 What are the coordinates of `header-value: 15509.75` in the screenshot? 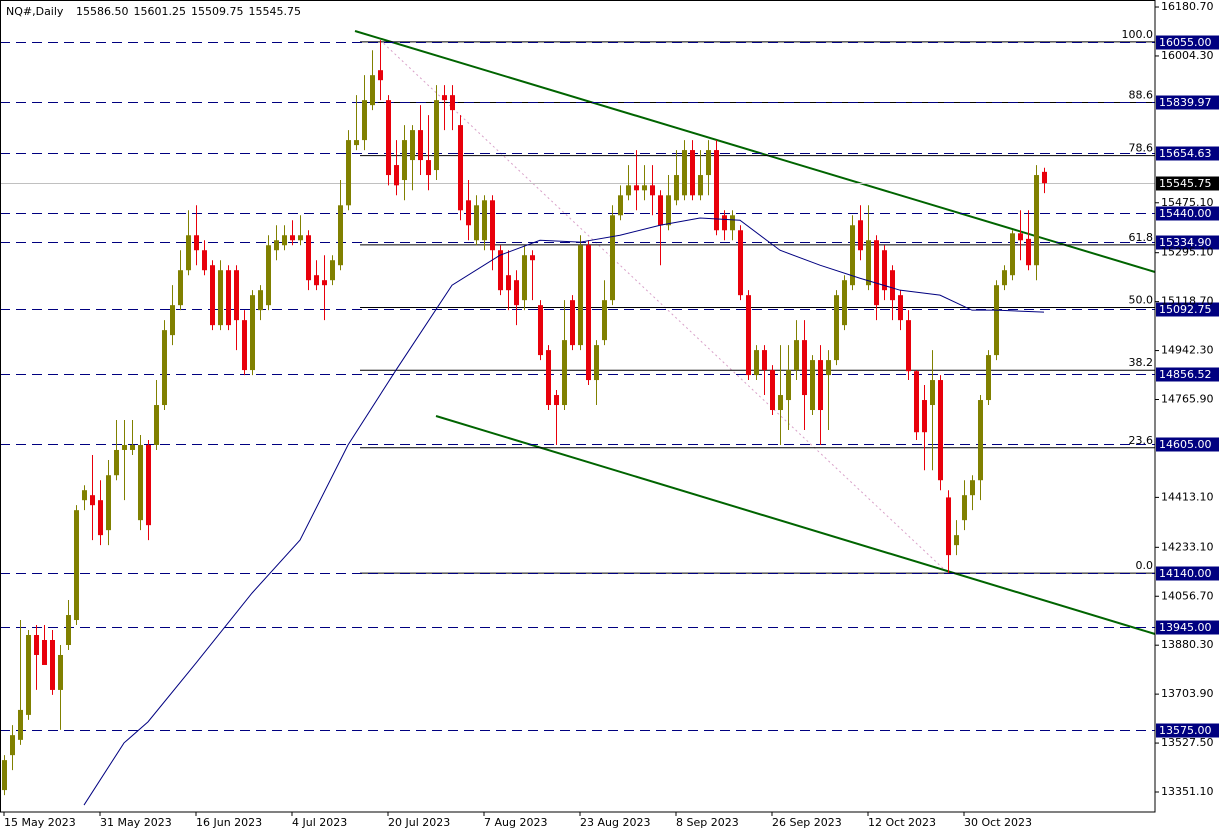 It's located at (217, 11).